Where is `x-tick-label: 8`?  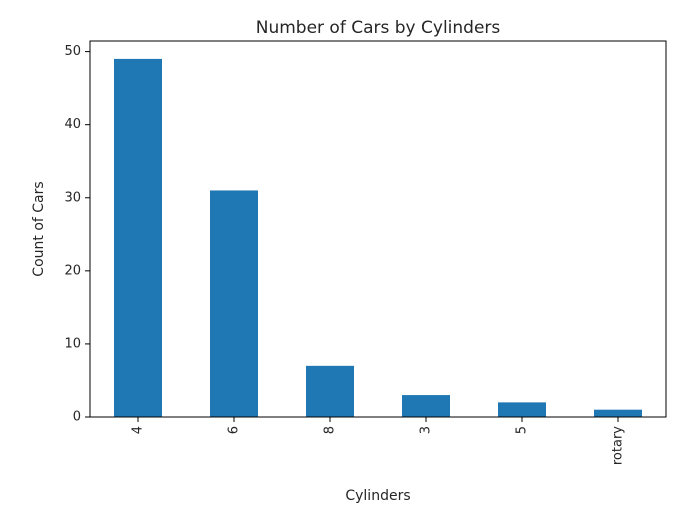 x-tick-label: 8 is located at coordinates (330, 430).